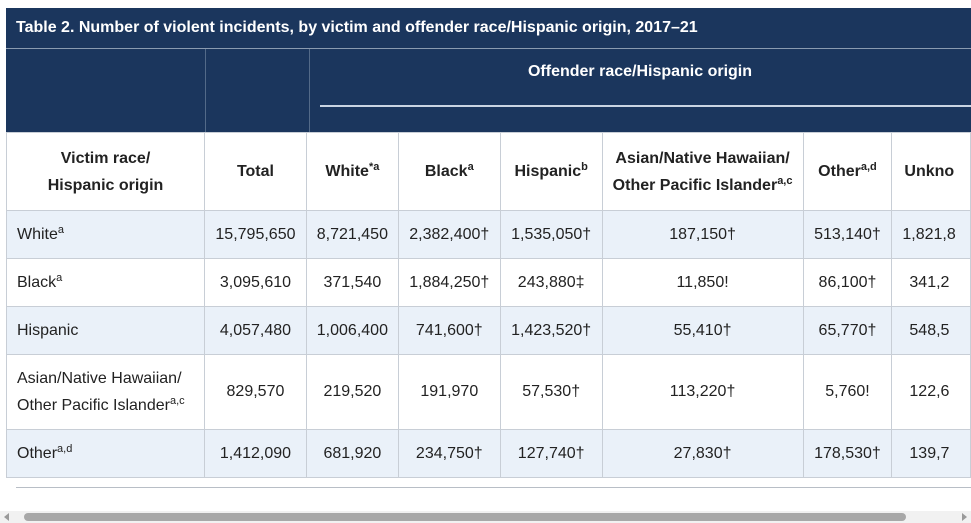  Describe the element at coordinates (255, 453) in the screenshot. I see `table-cell: 1,412,090` at that location.